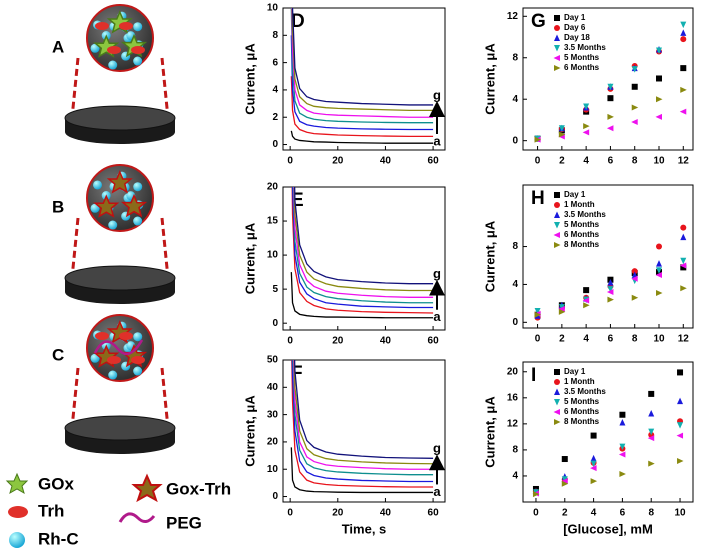  I want to click on x-tick-label: 0, so click(538, 161).